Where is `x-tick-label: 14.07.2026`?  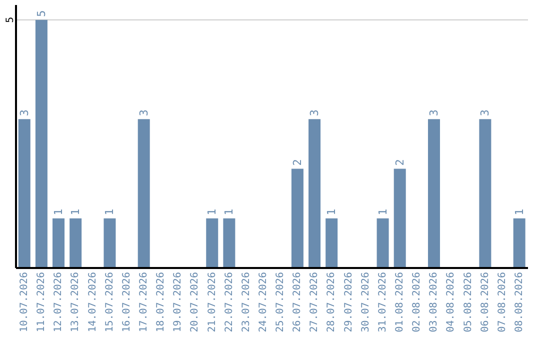 x-tick-label: 14.07.2026 is located at coordinates (92, 302).